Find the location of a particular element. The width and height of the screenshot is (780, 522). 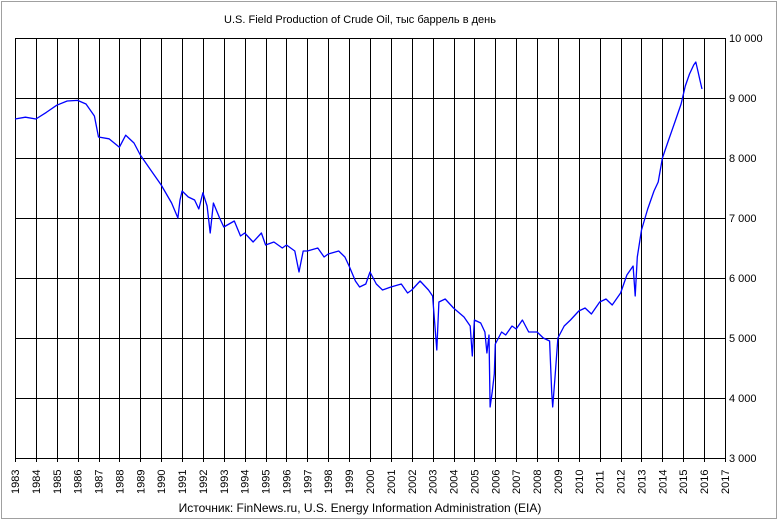

x-tick-label: 1985 is located at coordinates (58, 482).